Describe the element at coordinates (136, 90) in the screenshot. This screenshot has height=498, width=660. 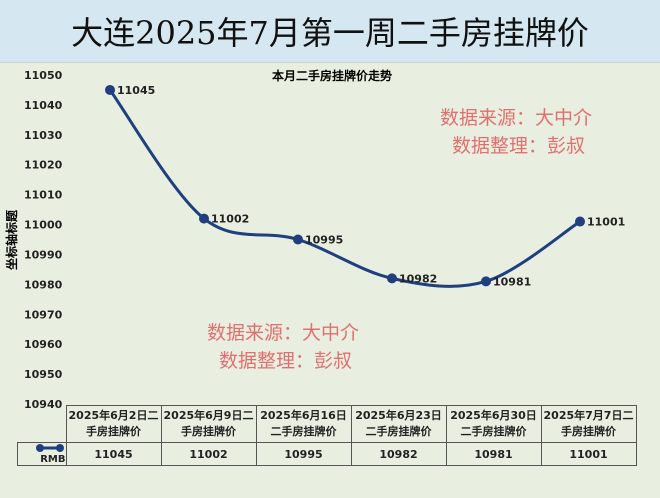
I see `data-label: 11045` at that location.